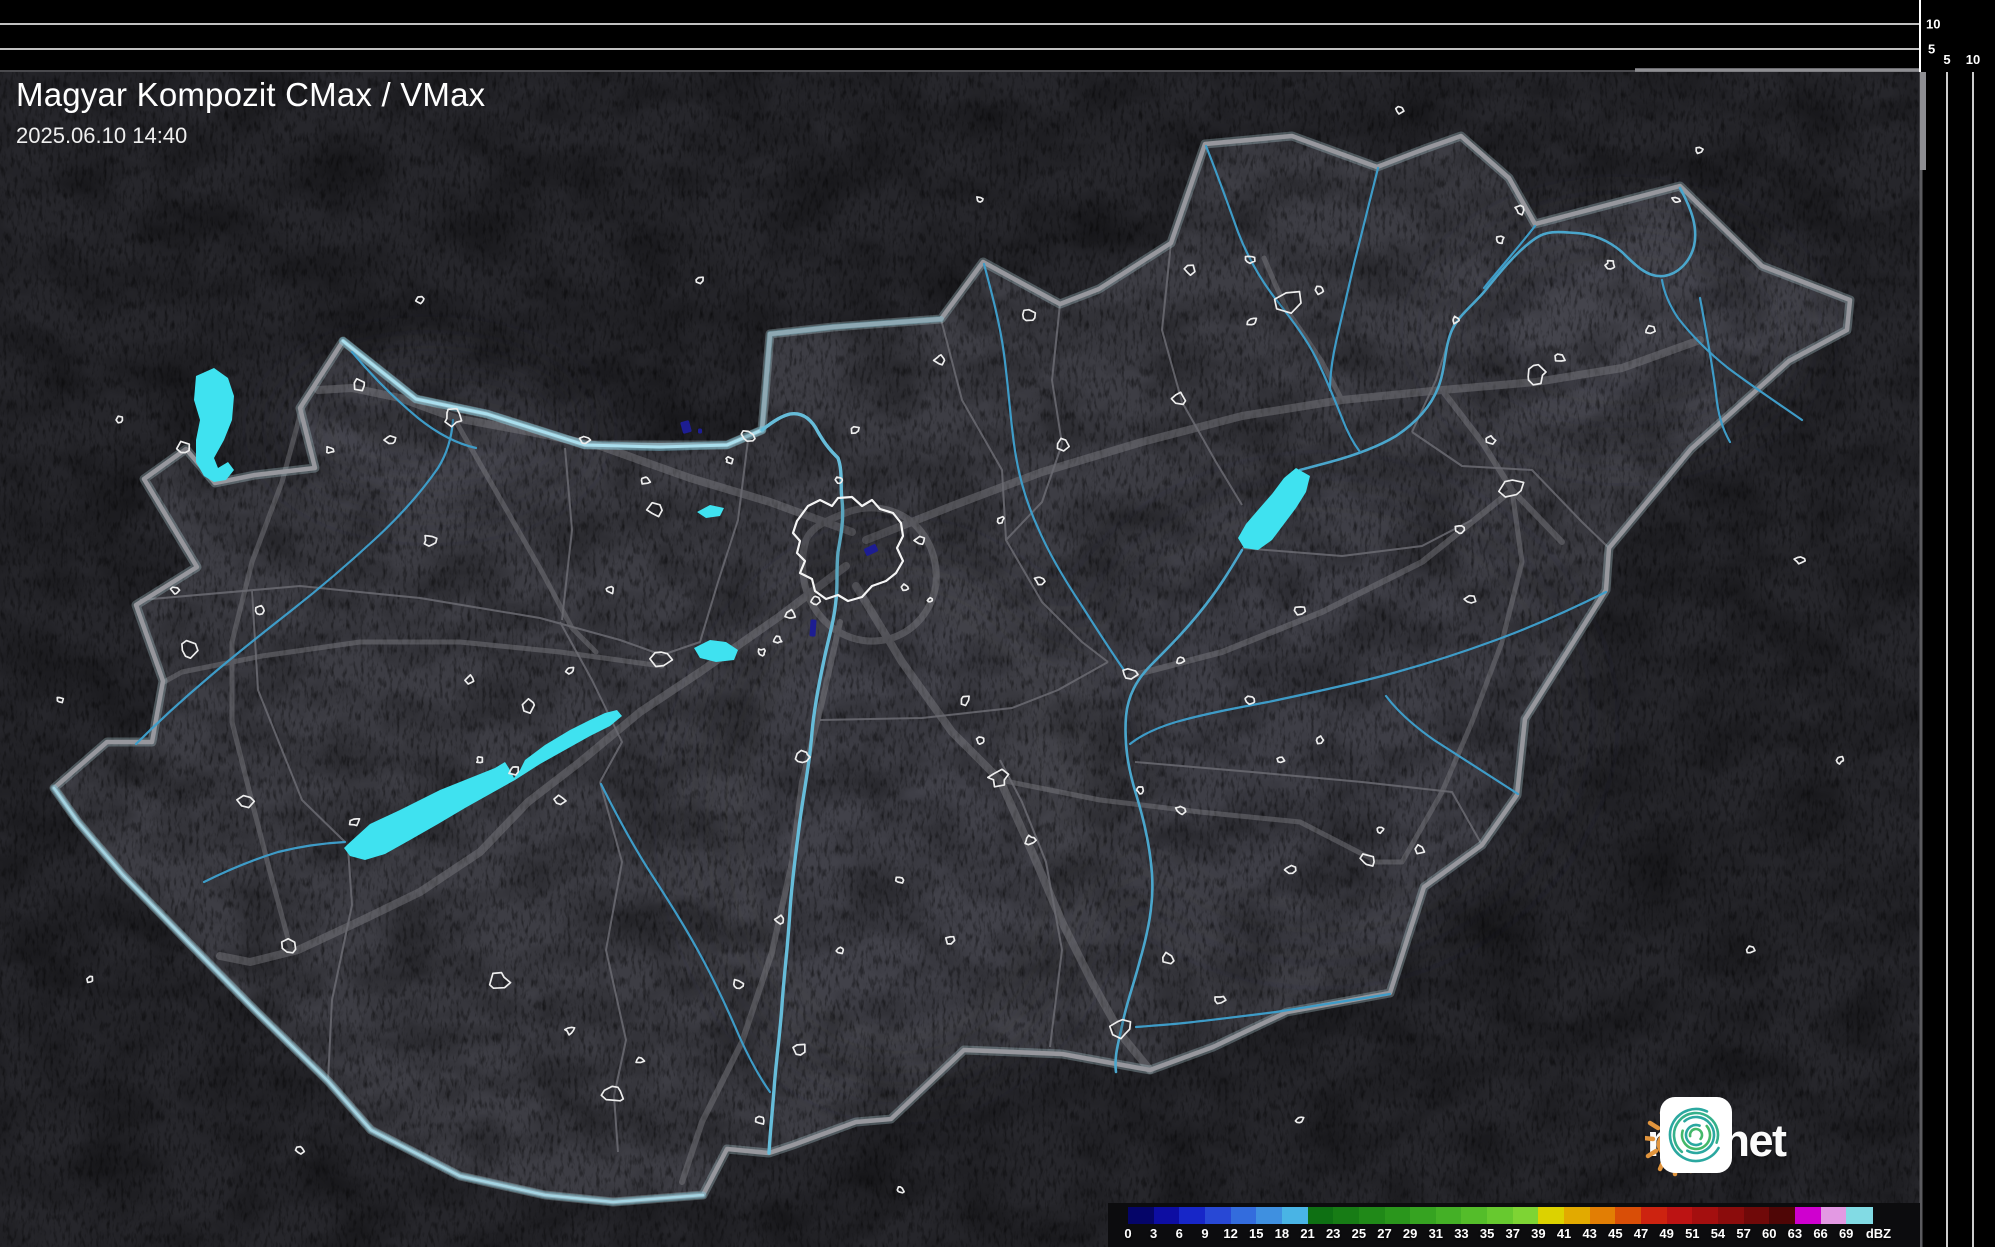  What do you see at coordinates (1512, 1233) in the screenshot?
I see `dbz-tick-label: 37` at bounding box center [1512, 1233].